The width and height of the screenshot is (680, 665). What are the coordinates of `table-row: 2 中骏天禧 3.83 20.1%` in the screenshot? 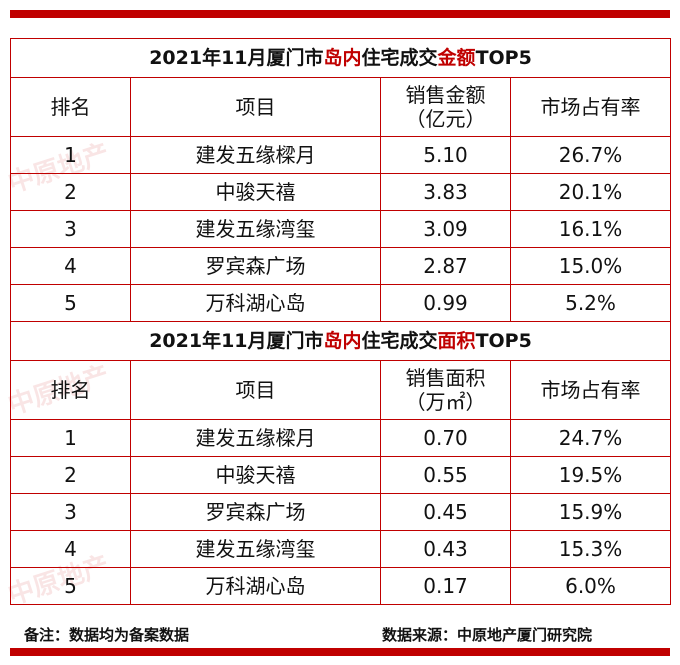 It's located at (341, 192).